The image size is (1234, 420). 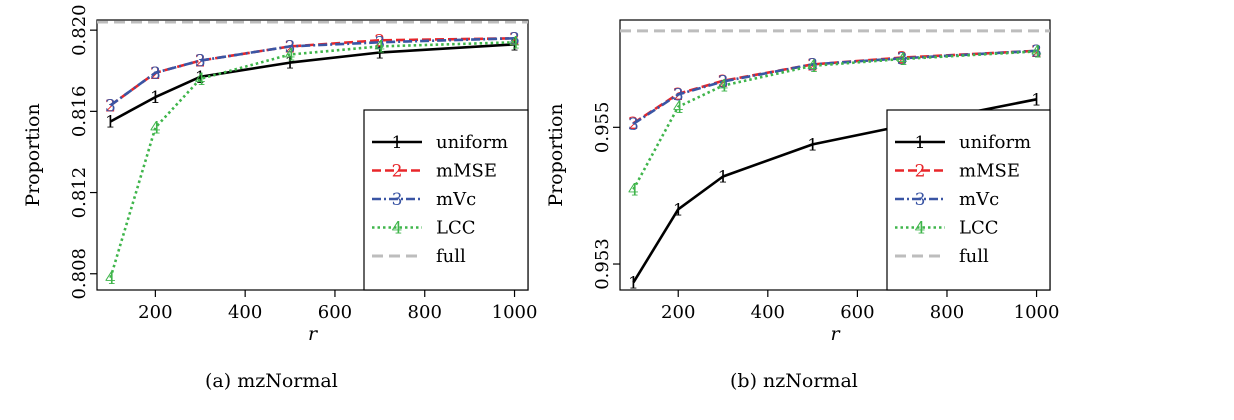 What do you see at coordinates (312, 72) in the screenshot?
I see `series-line-mvc` at bounding box center [312, 72].